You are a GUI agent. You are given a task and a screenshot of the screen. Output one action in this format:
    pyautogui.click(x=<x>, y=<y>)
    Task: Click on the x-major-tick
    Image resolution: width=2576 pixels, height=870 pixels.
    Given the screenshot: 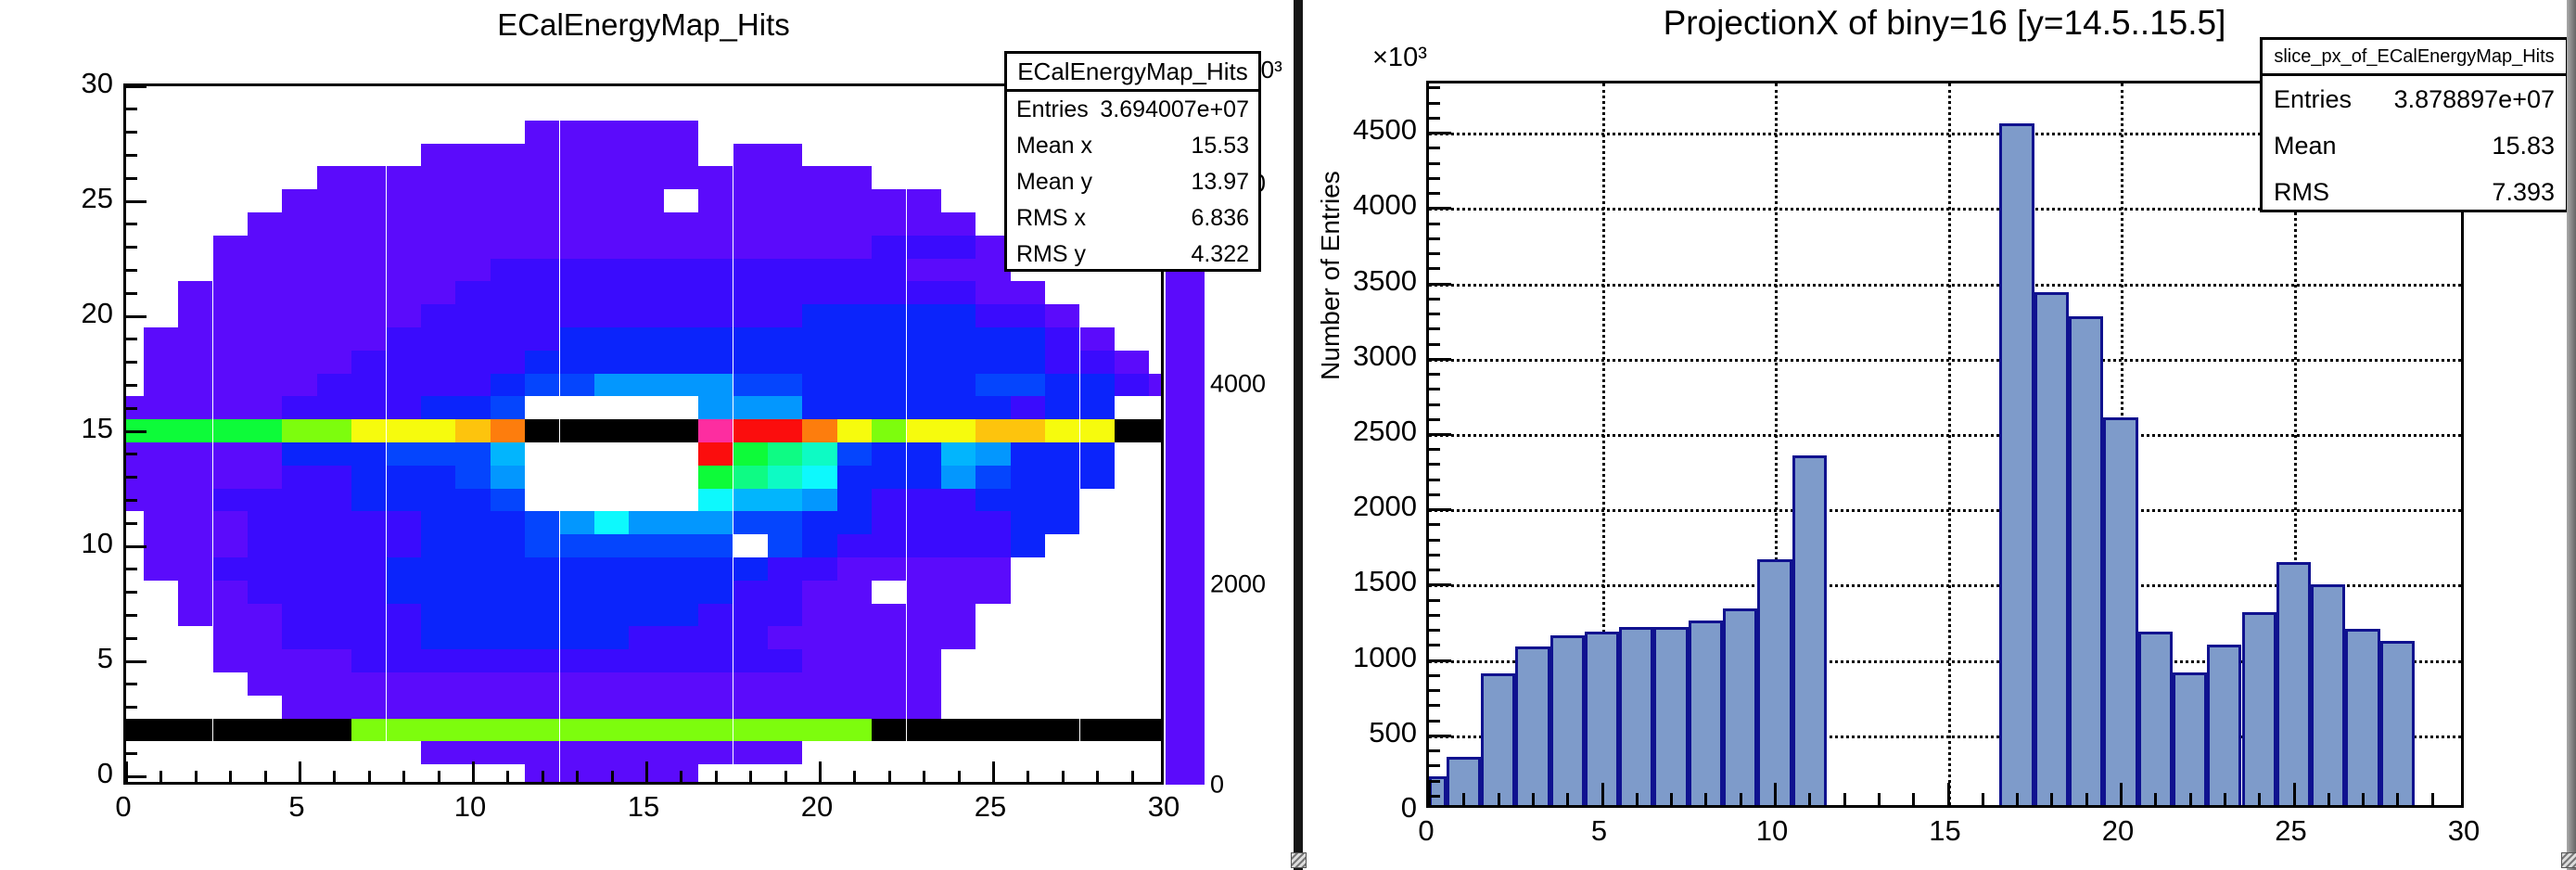 What is the action you would take?
    pyautogui.click(x=127, y=771)
    